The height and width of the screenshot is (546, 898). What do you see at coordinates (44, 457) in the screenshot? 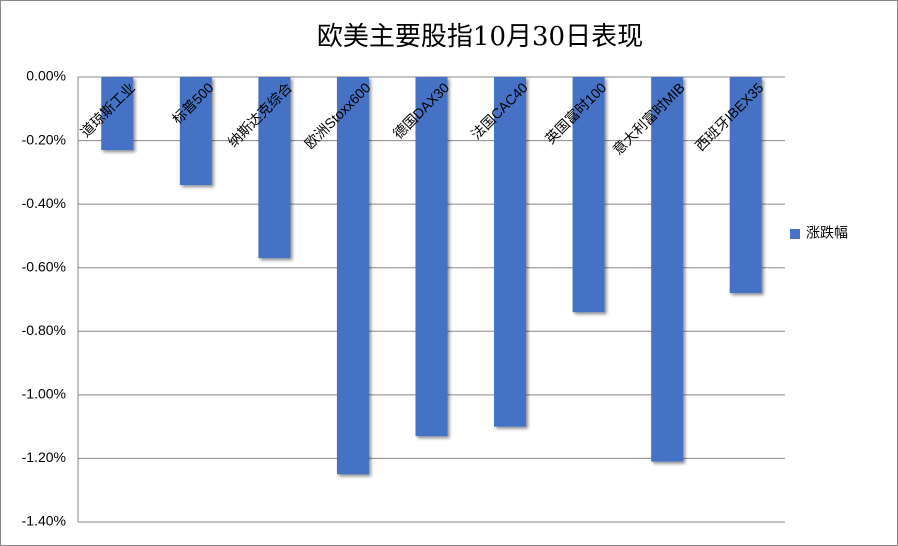
I see `y-tick-label: -1.20%` at bounding box center [44, 457].